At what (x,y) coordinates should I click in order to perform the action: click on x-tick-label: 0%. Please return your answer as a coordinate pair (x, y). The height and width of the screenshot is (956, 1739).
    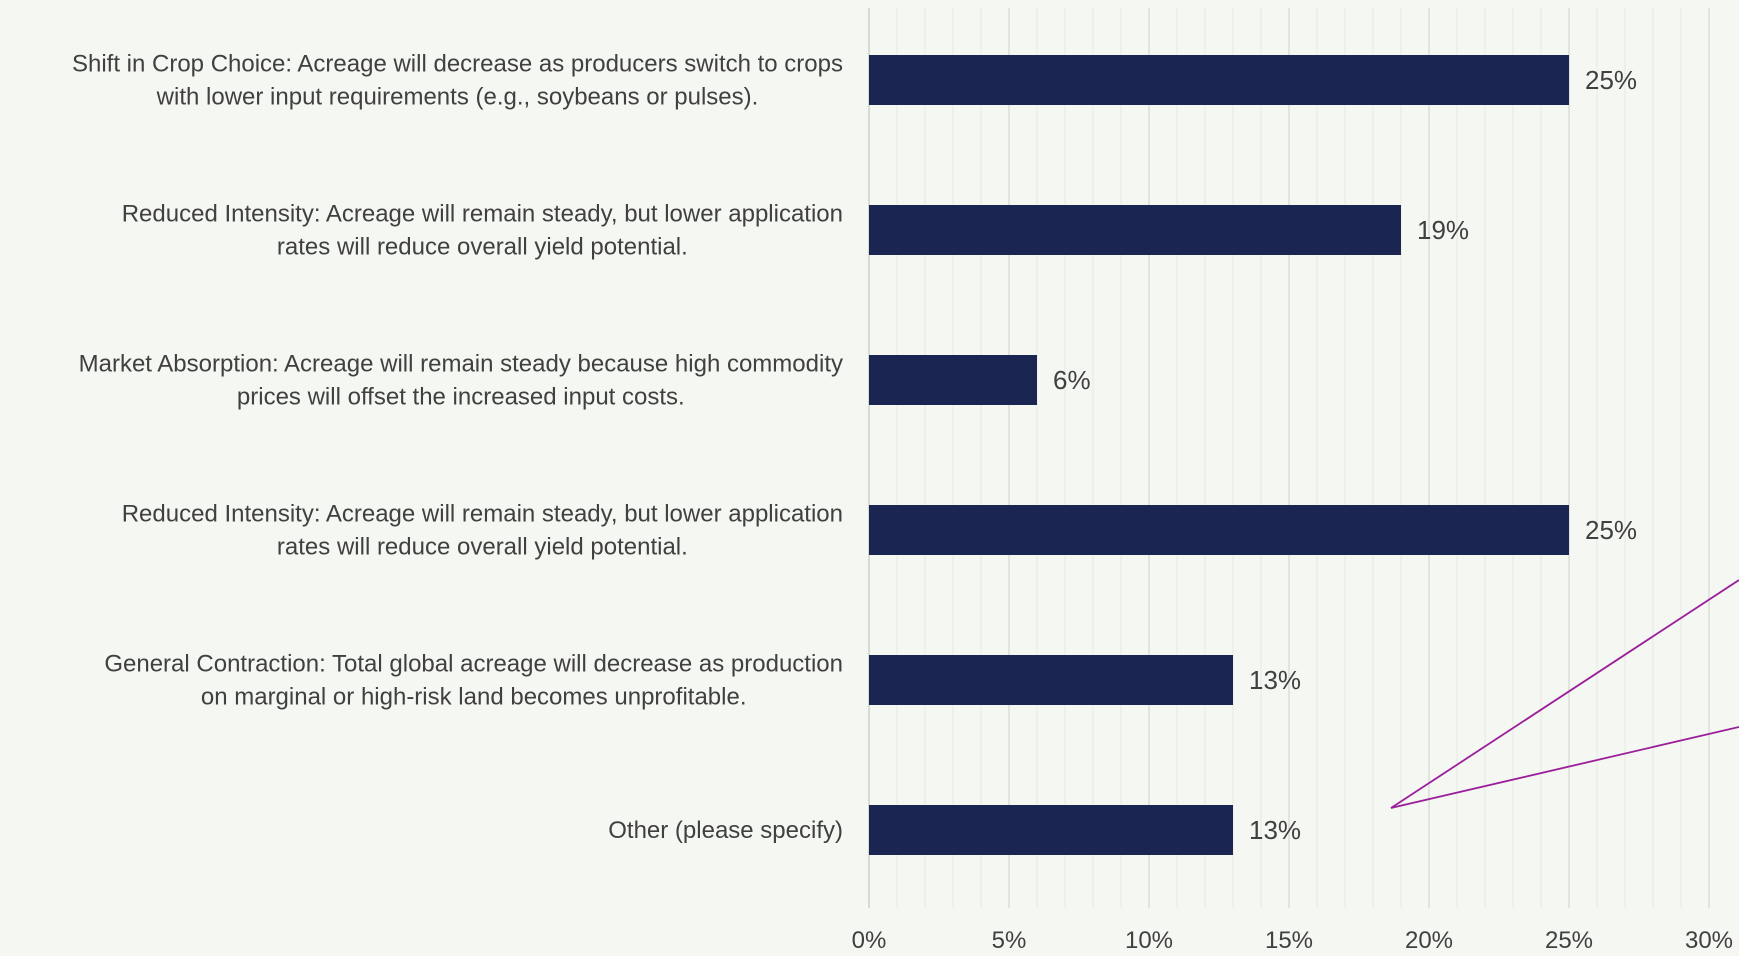
    Looking at the image, I should click on (869, 939).